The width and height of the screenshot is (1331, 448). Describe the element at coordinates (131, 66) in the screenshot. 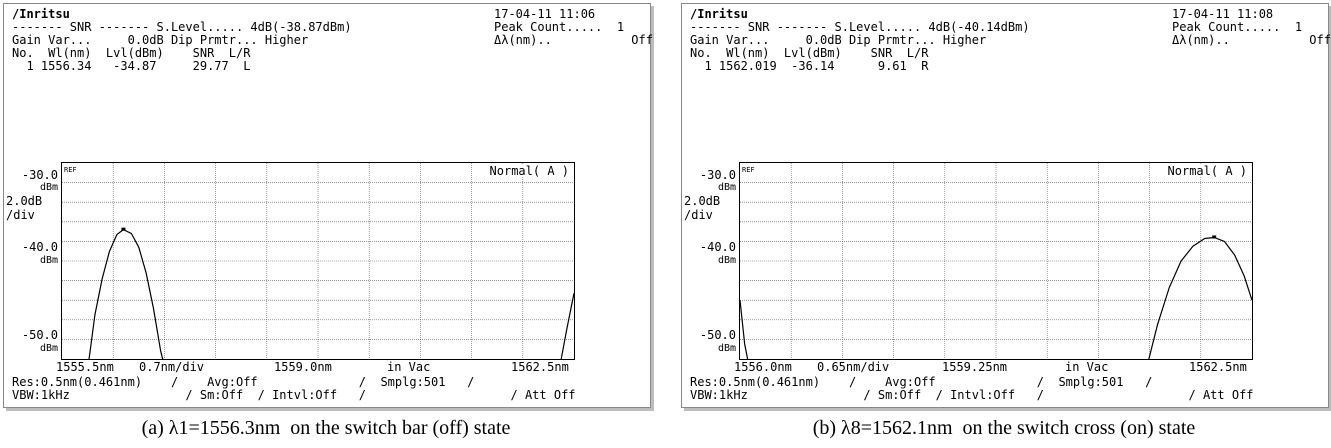

I see `result-table-row: 1 1556.34 -34.87 29.77 L` at that location.